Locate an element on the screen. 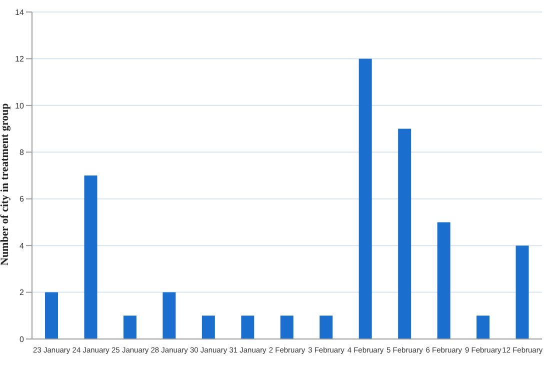 The height and width of the screenshot is (369, 550). y-tick-label: 0 is located at coordinates (22, 339).